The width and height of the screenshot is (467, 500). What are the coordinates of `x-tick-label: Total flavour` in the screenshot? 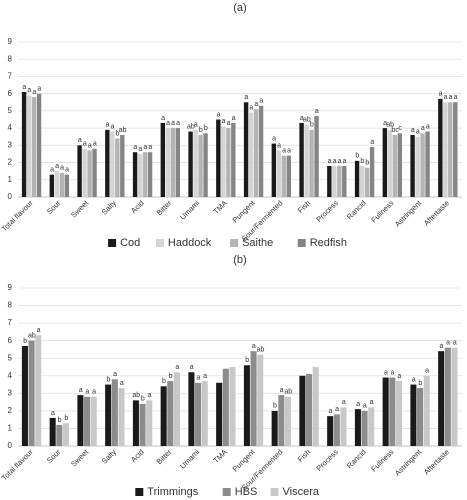 It's located at (17, 215).